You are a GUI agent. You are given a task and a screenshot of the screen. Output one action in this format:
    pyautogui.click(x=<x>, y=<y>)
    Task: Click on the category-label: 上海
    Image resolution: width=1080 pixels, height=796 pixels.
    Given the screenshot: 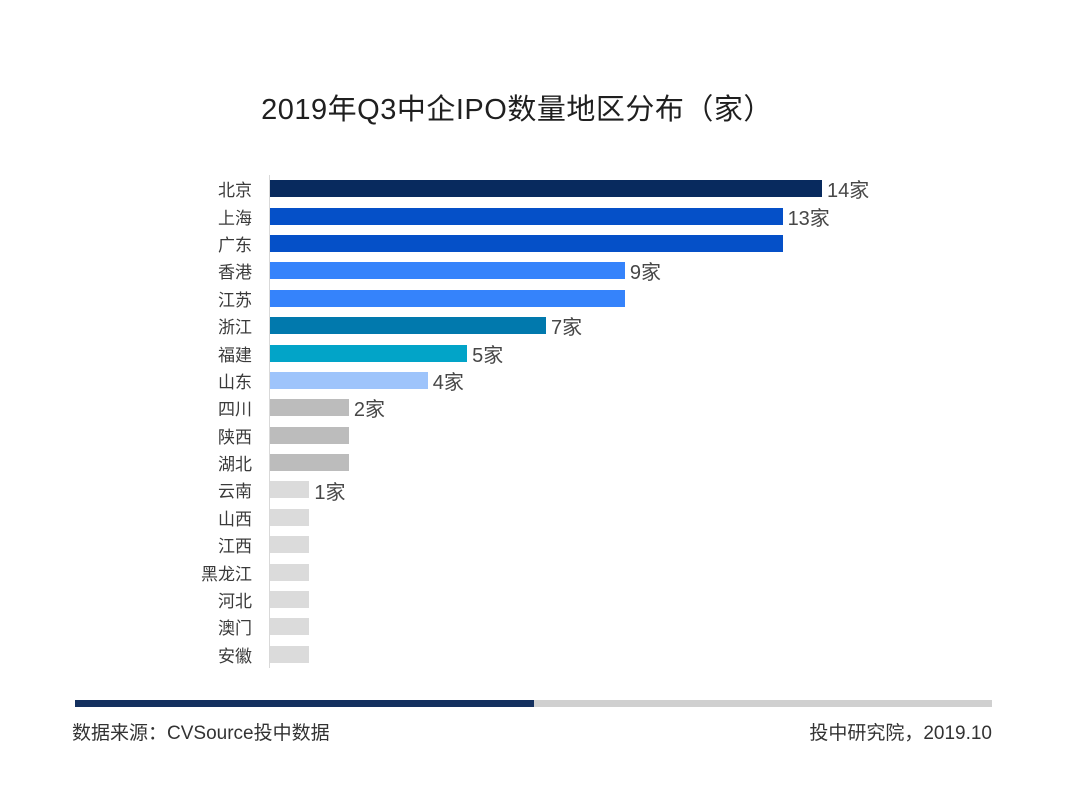 What is the action you would take?
    pyautogui.click(x=235, y=218)
    